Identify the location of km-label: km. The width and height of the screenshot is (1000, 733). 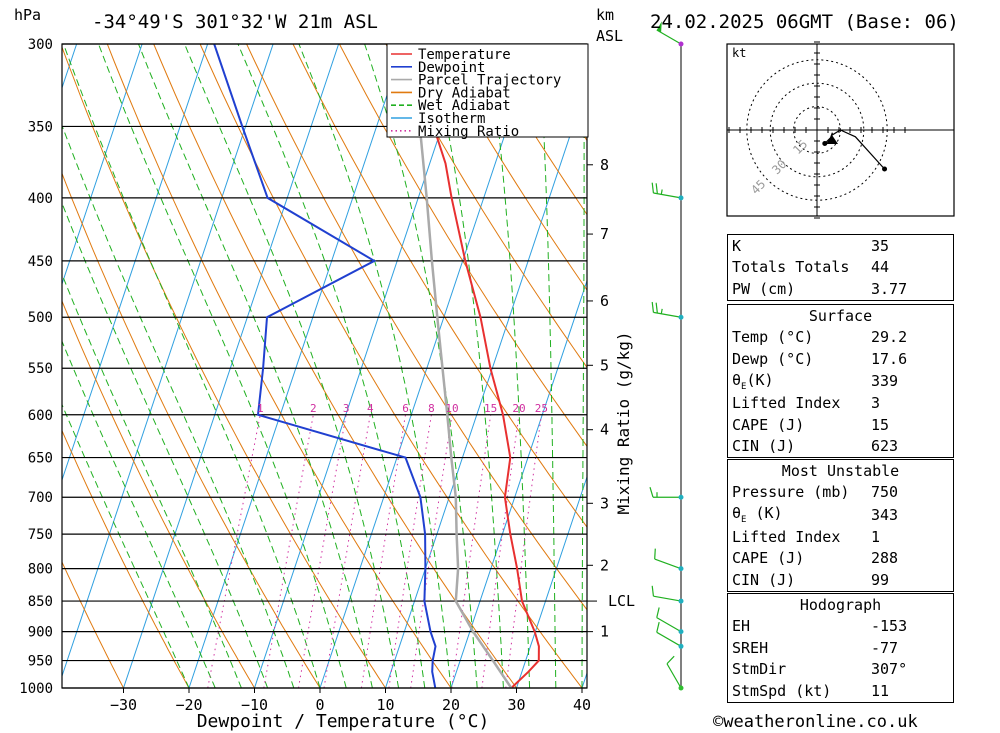
(605, 15).